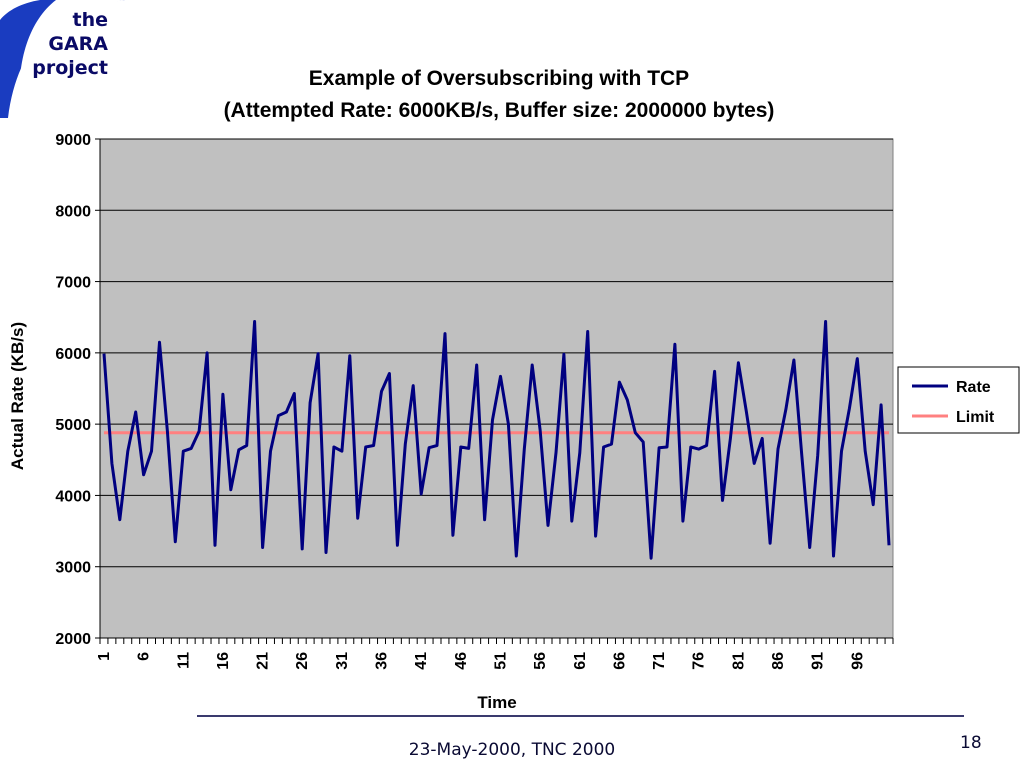  I want to click on x-tick-label: 86, so click(778, 661).